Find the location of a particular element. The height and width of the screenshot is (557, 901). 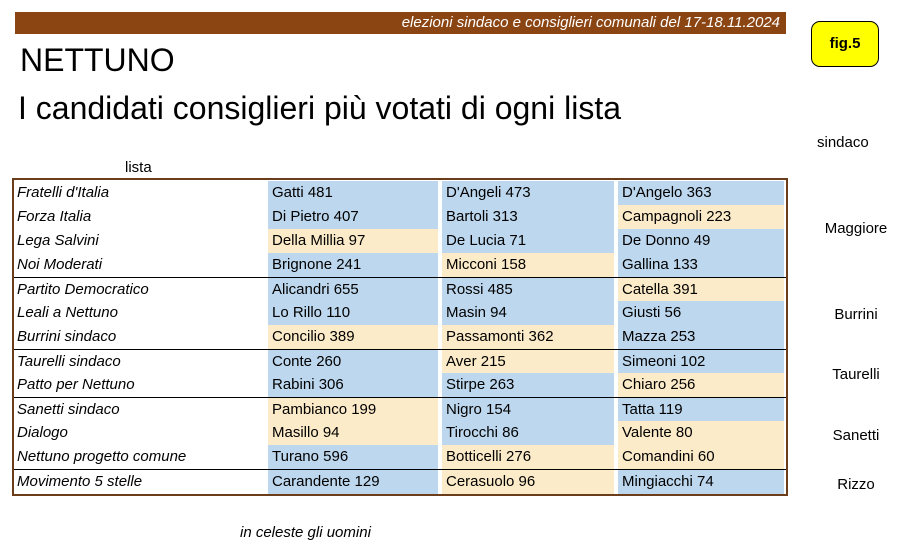

list-name: Movimento 5 stelle is located at coordinates (80, 481).